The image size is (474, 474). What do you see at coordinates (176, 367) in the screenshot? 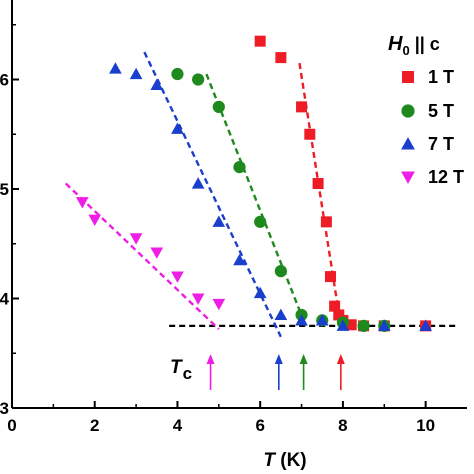
I see `tc-label: T` at bounding box center [176, 367].